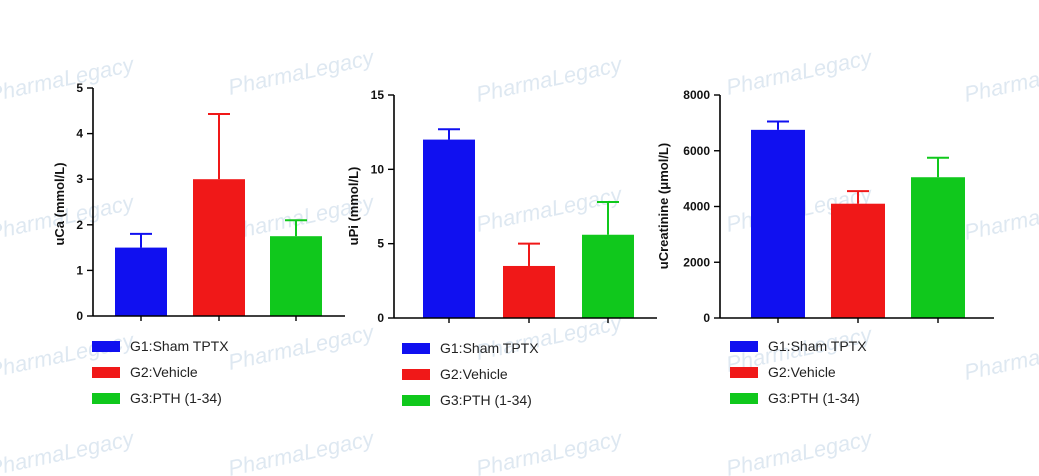 The width and height of the screenshot is (1039, 476). I want to click on y-tick-label: 4, so click(79, 134).